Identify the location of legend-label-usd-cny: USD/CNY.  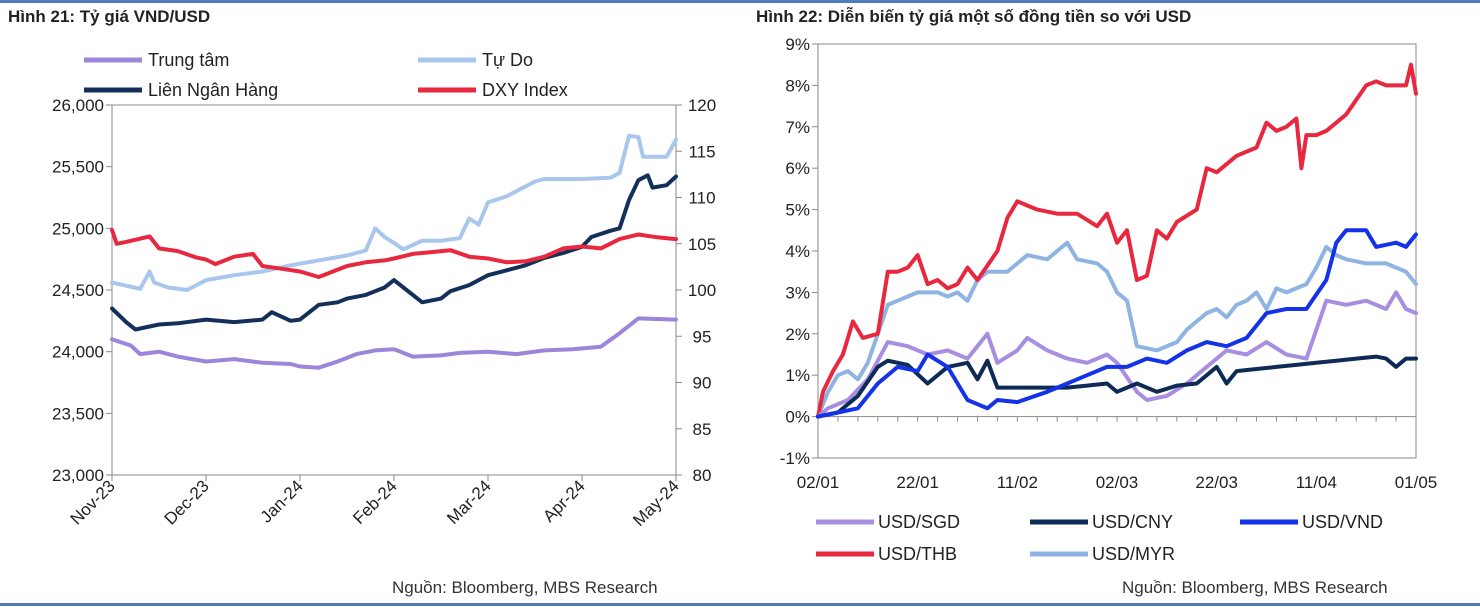
(1132, 522).